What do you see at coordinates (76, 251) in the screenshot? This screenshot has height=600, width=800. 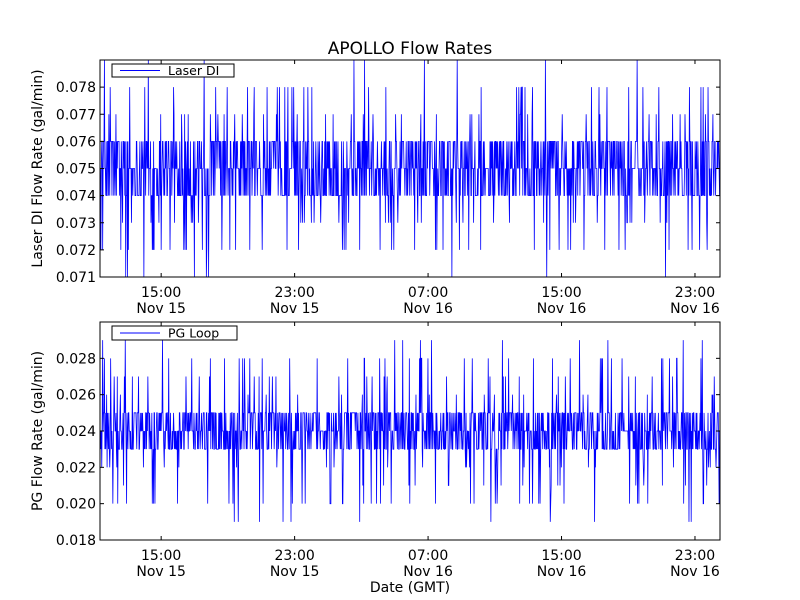 I see `y-tick-label: 0.072` at bounding box center [76, 251].